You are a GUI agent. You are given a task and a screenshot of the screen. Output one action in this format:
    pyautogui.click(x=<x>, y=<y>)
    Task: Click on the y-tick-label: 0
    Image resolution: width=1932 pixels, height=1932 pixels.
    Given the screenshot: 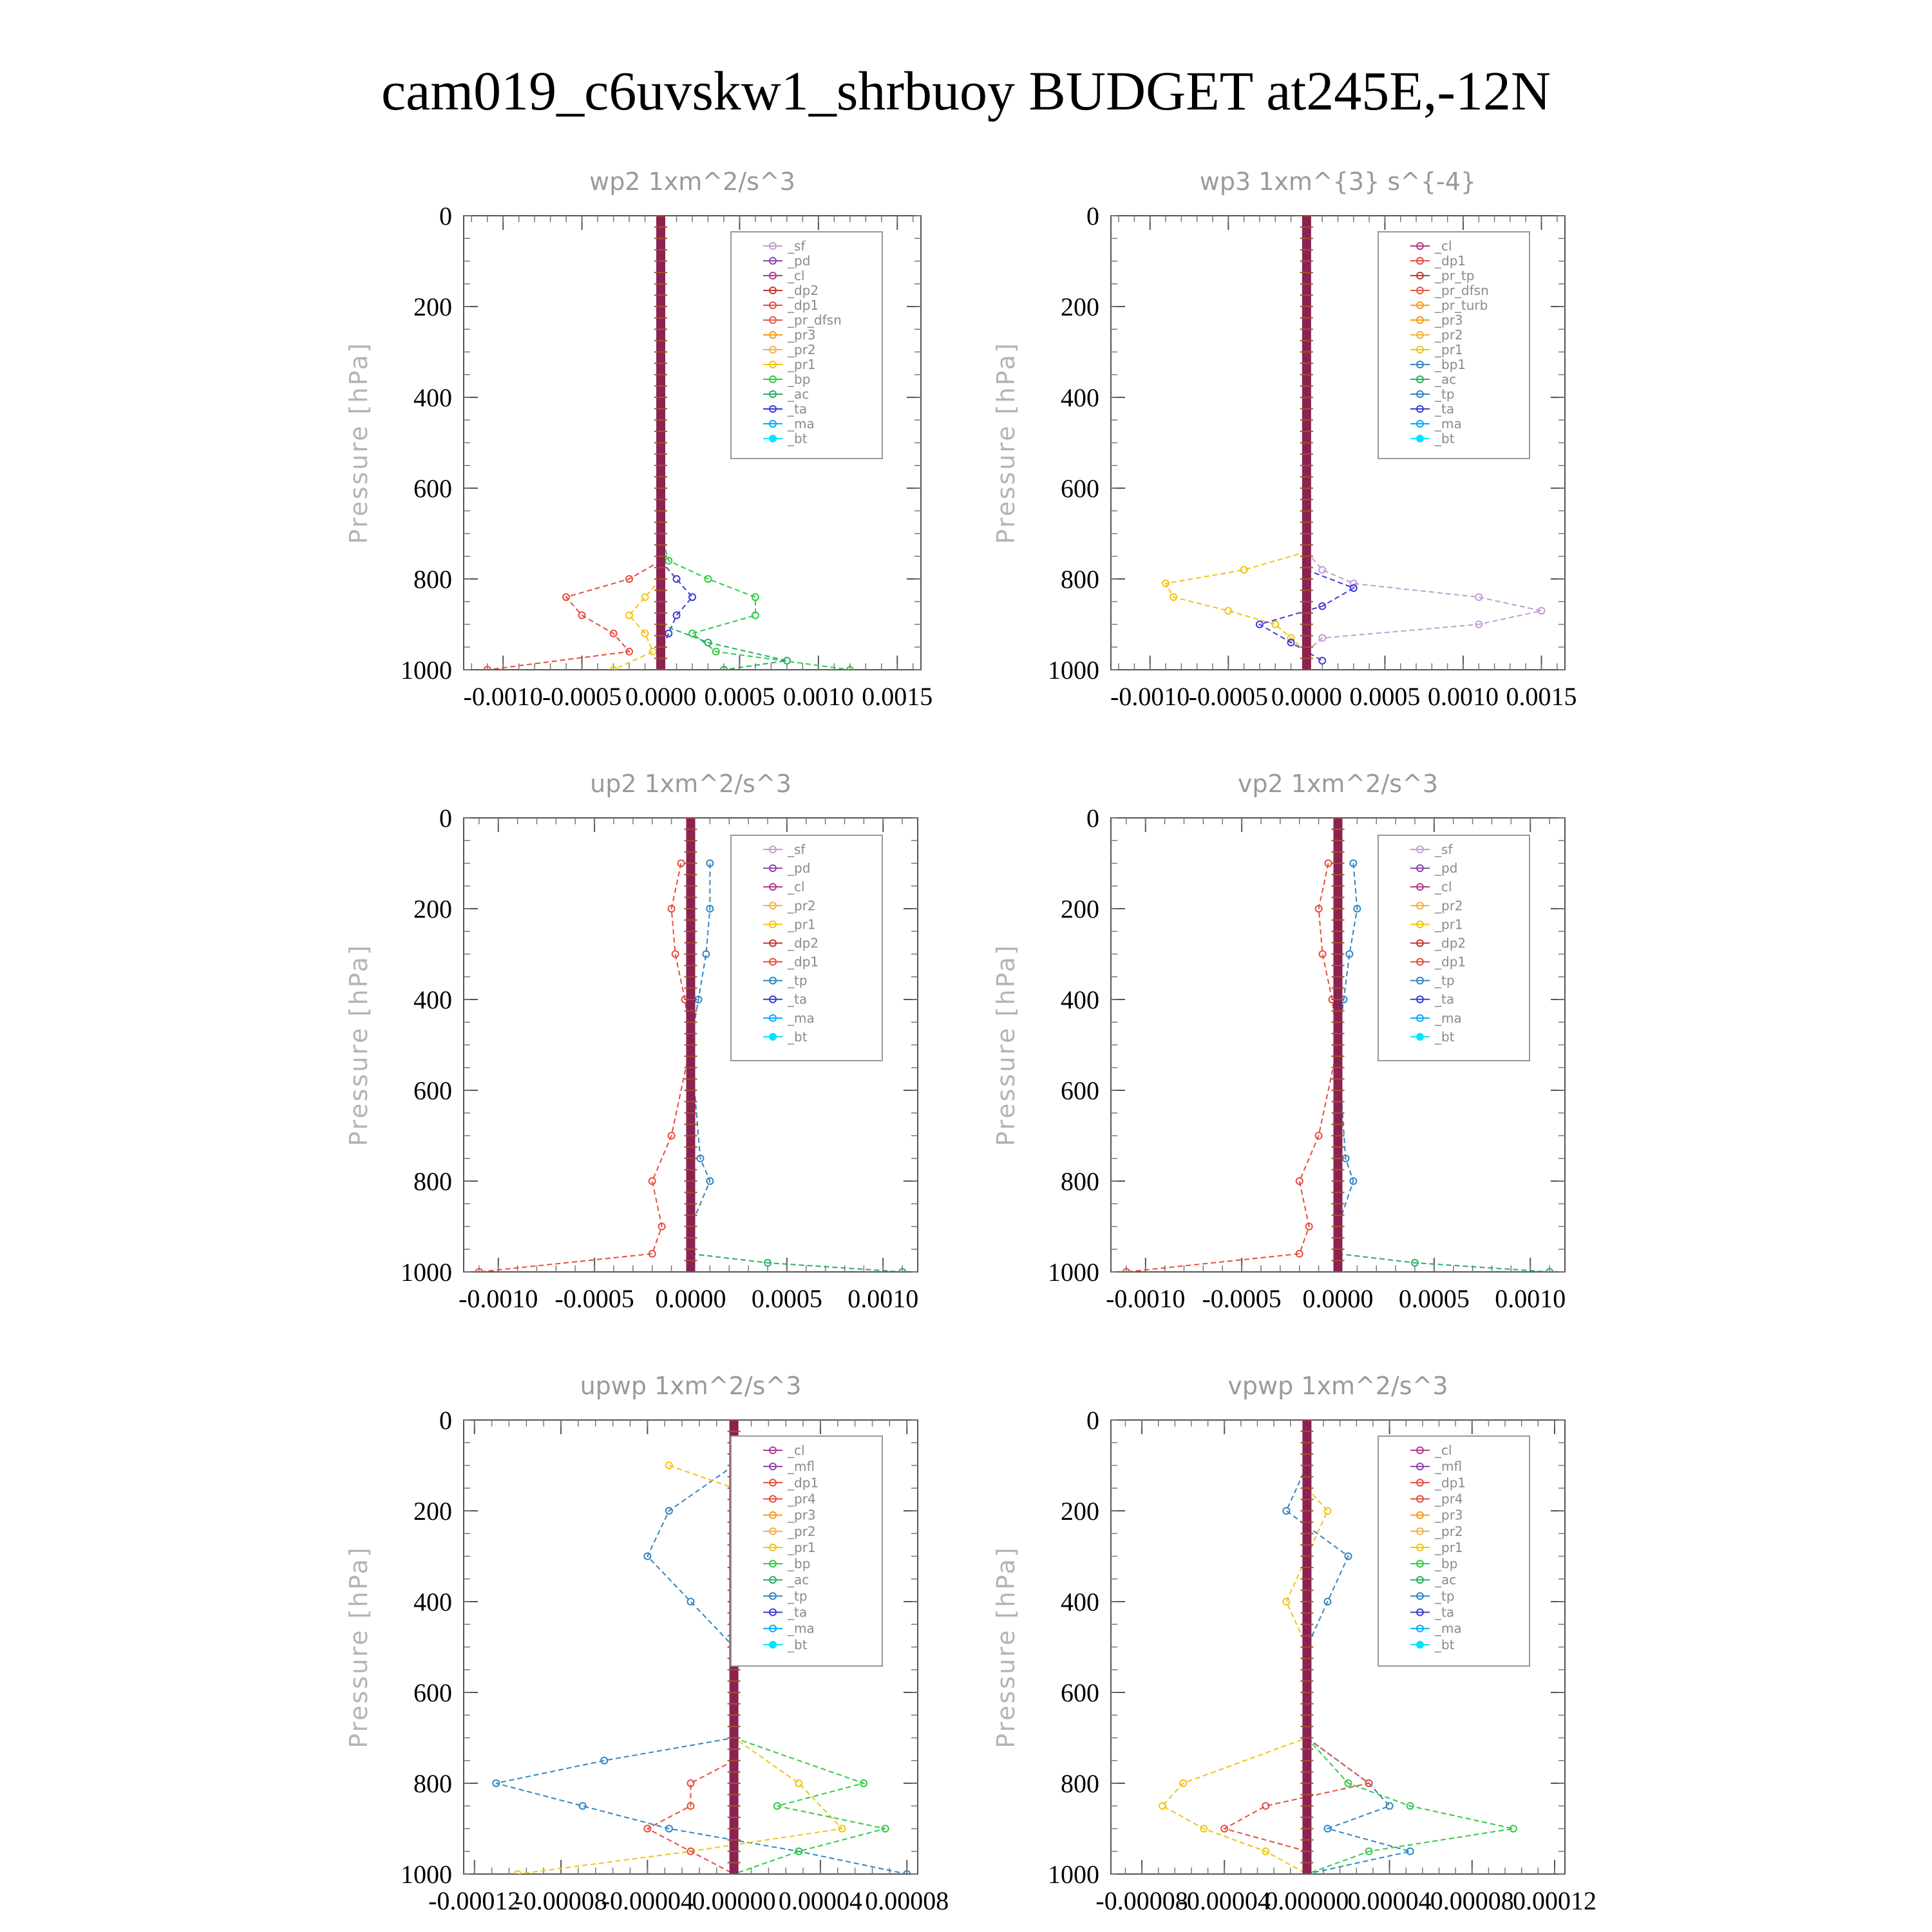 What is the action you would take?
    pyautogui.click(x=1092, y=818)
    